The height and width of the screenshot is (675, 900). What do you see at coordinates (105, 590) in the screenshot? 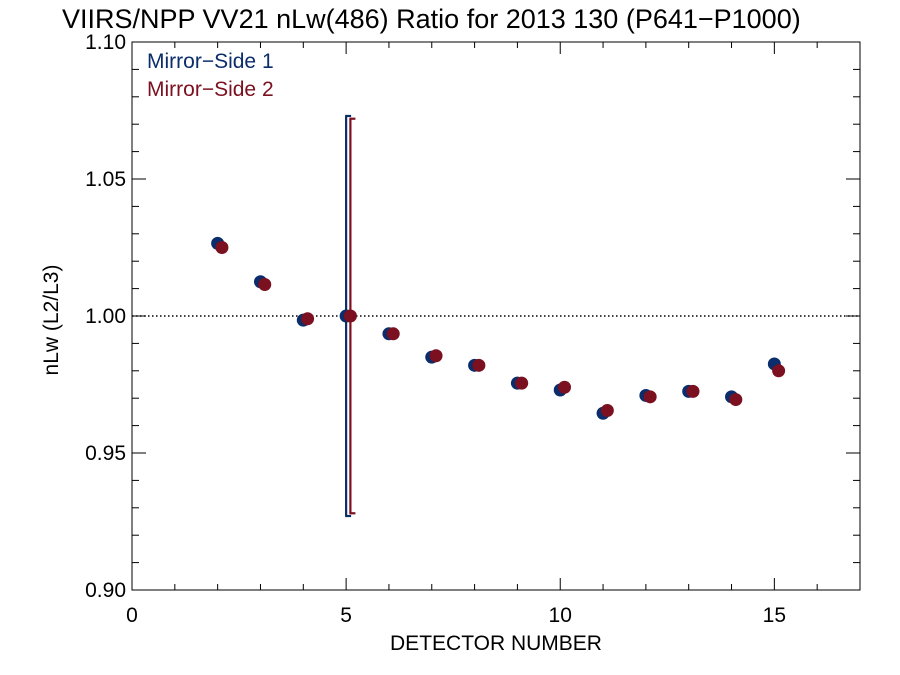
I see `y-tick-label: 0.90` at bounding box center [105, 590].